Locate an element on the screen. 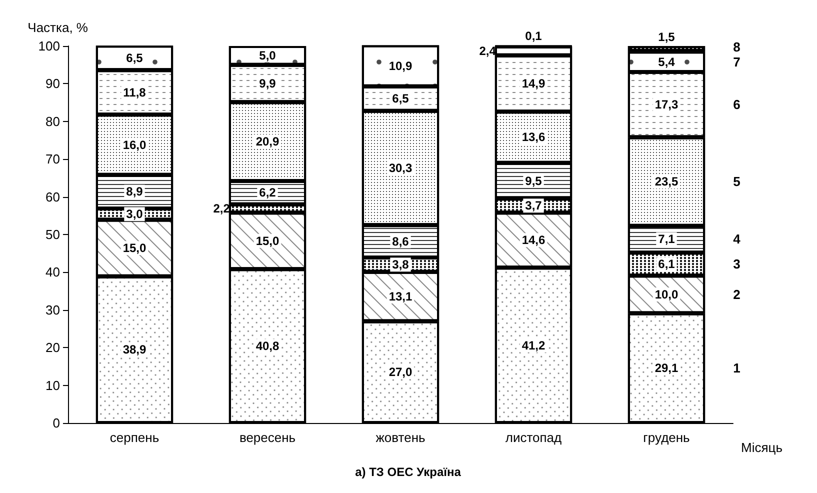 This screenshot has width=817, height=493. text: 4 is located at coordinates (737, 239).